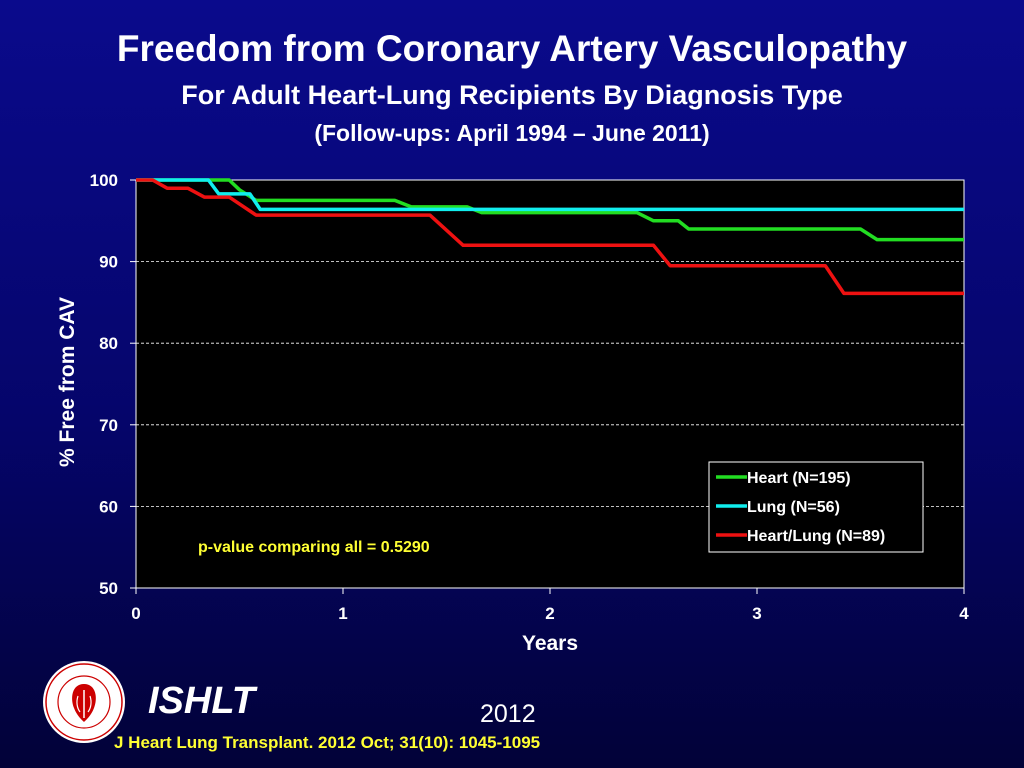 The height and width of the screenshot is (768, 1024). What do you see at coordinates (816, 536) in the screenshot?
I see `legend-entry: Heart/Lung (N=89)` at bounding box center [816, 536].